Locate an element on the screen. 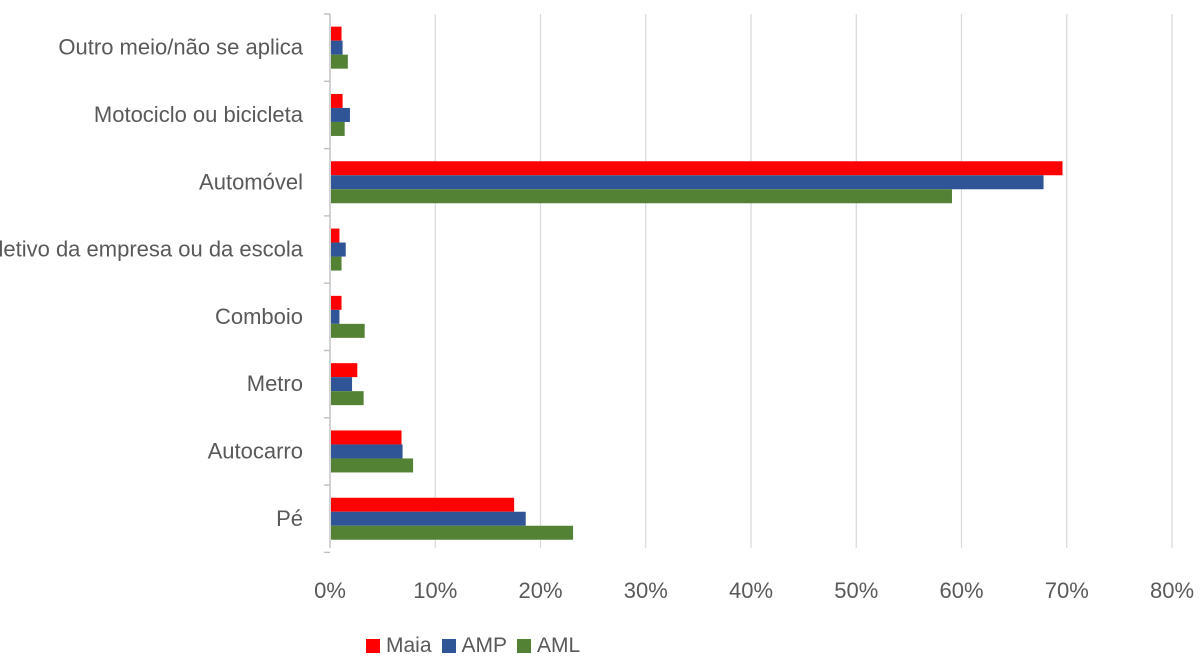  legend-swatch-amp is located at coordinates (448, 646).